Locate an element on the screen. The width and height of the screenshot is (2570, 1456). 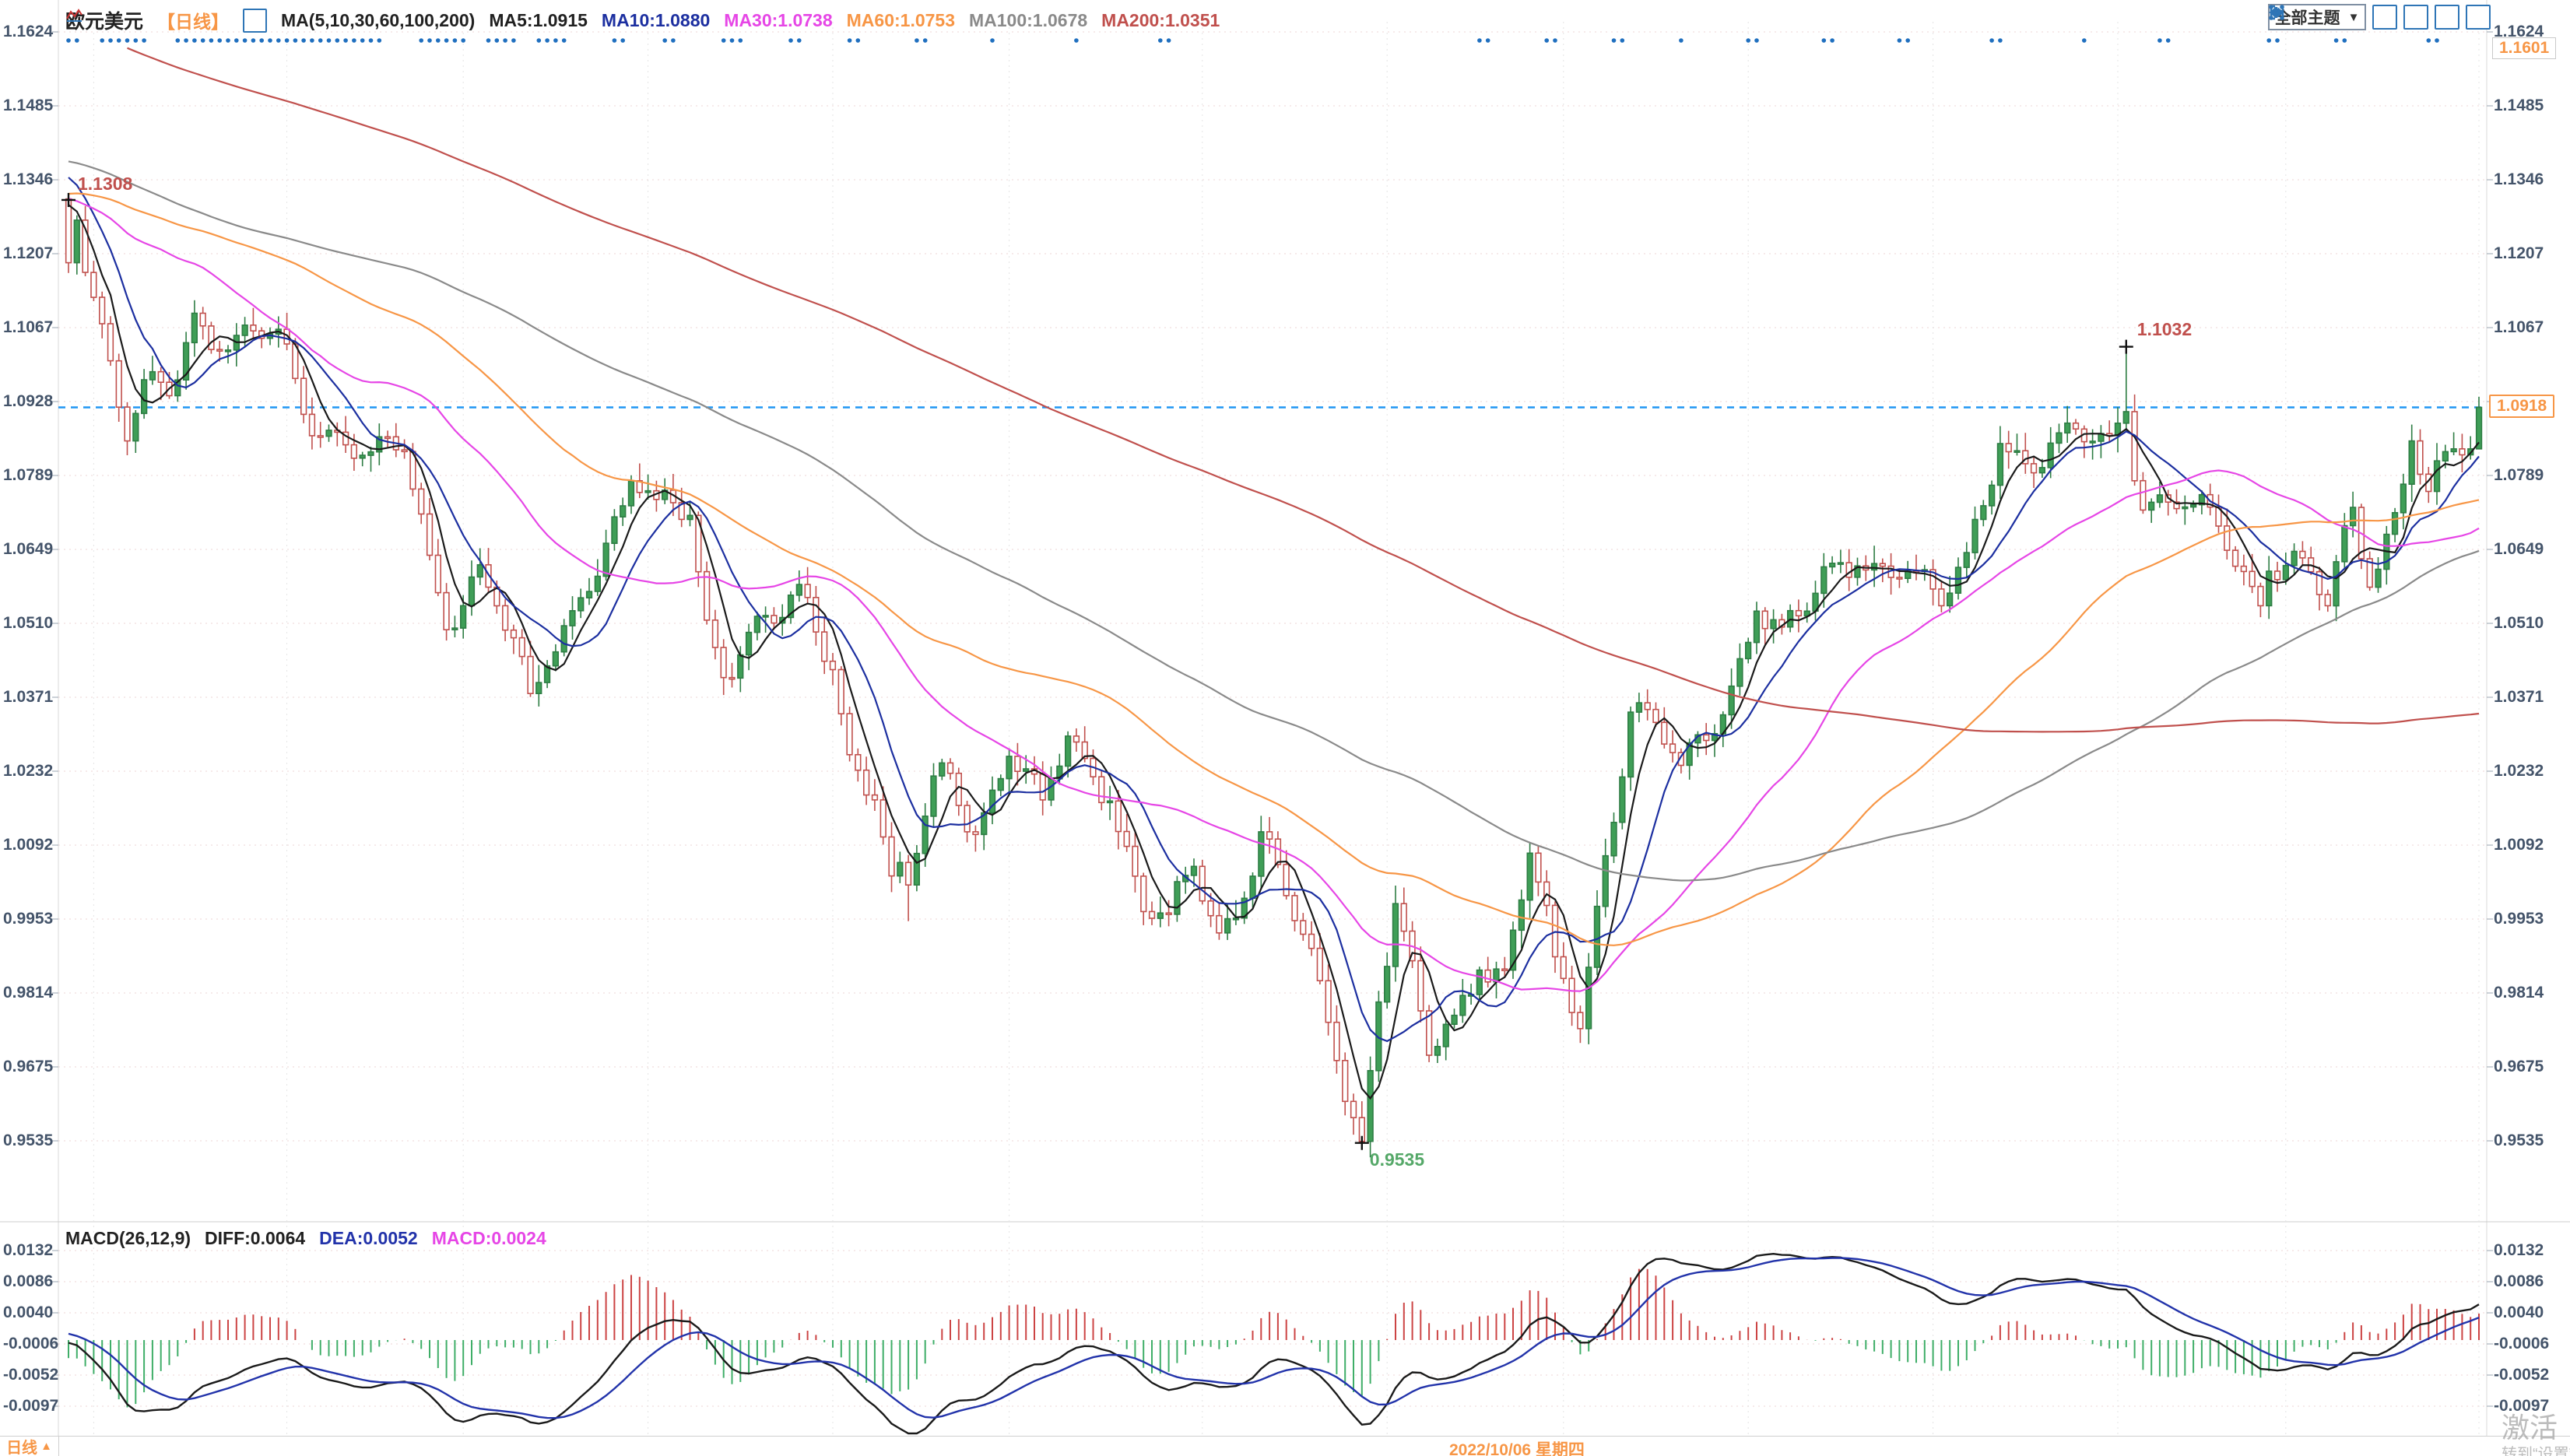
toolbar: 全部主题 ▼ is located at coordinates (2380, 17).